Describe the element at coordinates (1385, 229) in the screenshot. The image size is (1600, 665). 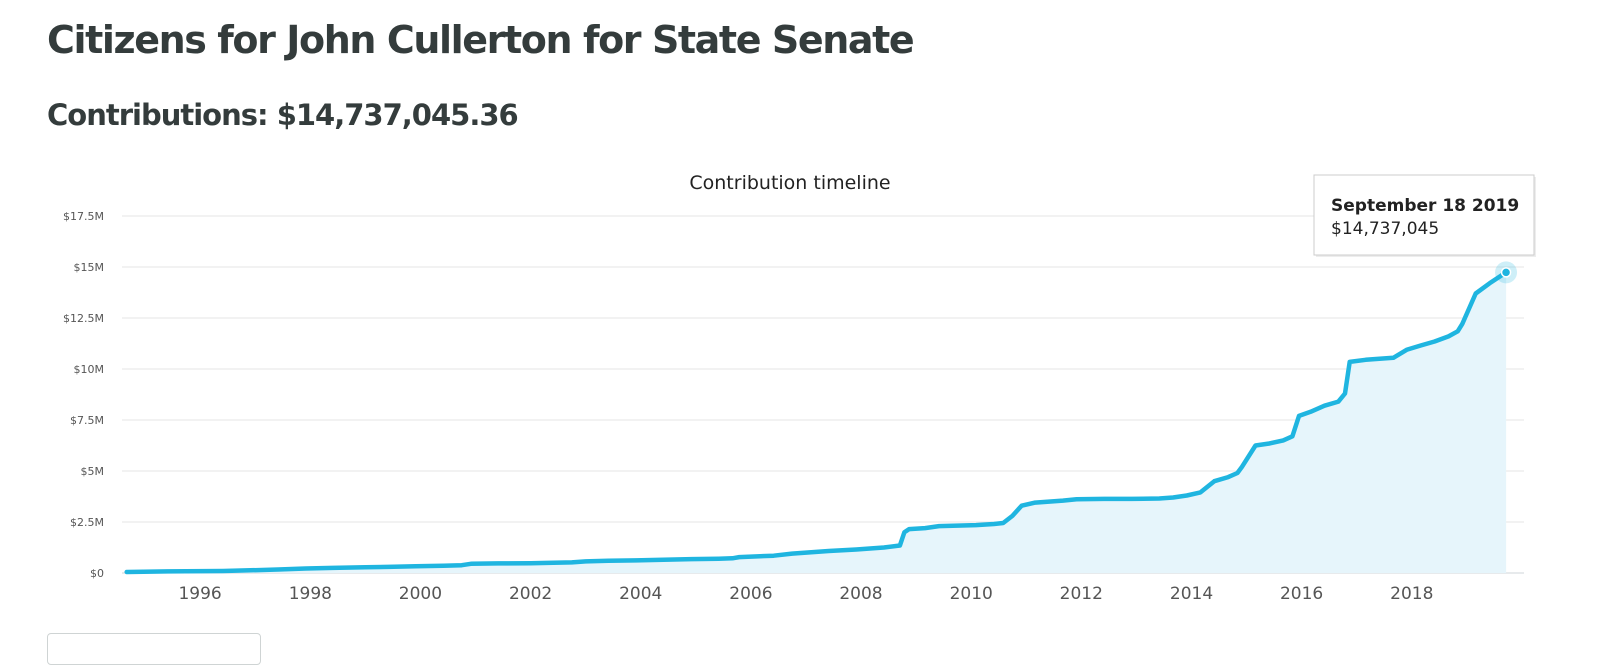
I see `tooltip-value: $14,737,045` at that location.